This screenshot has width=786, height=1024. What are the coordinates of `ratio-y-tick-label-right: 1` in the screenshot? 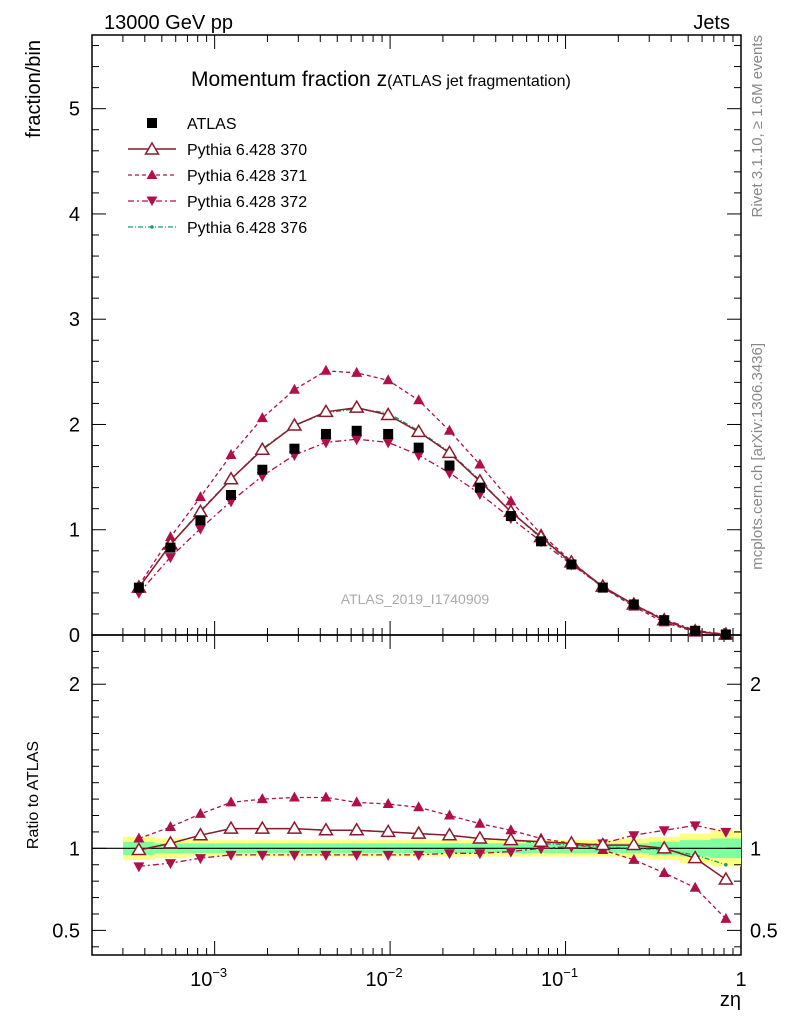 It's located at (755, 849).